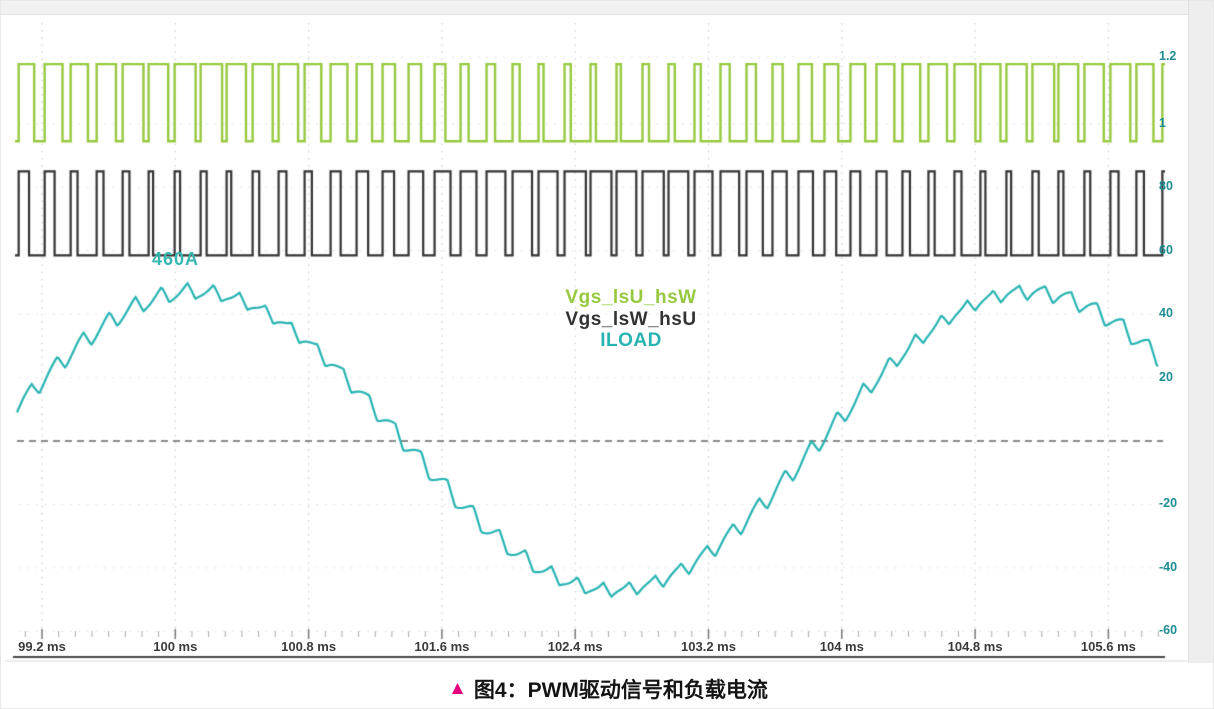 The width and height of the screenshot is (1214, 709). Describe the element at coordinates (631, 340) in the screenshot. I see `legend-entry: ILOAD` at that location.